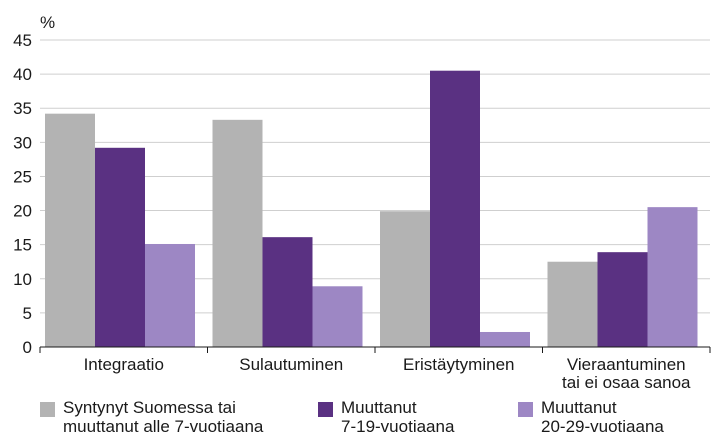 This screenshot has height=445, width=728. I want to click on legend-item-series-2: Muuttanut 7-19-vuotiaana, so click(386, 417).